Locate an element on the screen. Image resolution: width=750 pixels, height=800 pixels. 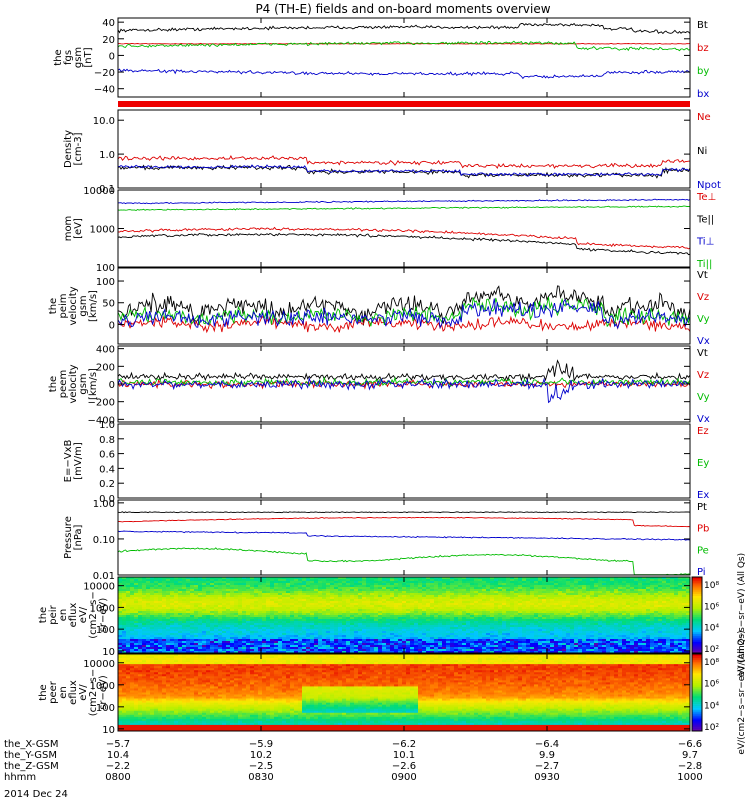
y-axis-label: the fgs gsm [nT] is located at coordinates (73, 57).